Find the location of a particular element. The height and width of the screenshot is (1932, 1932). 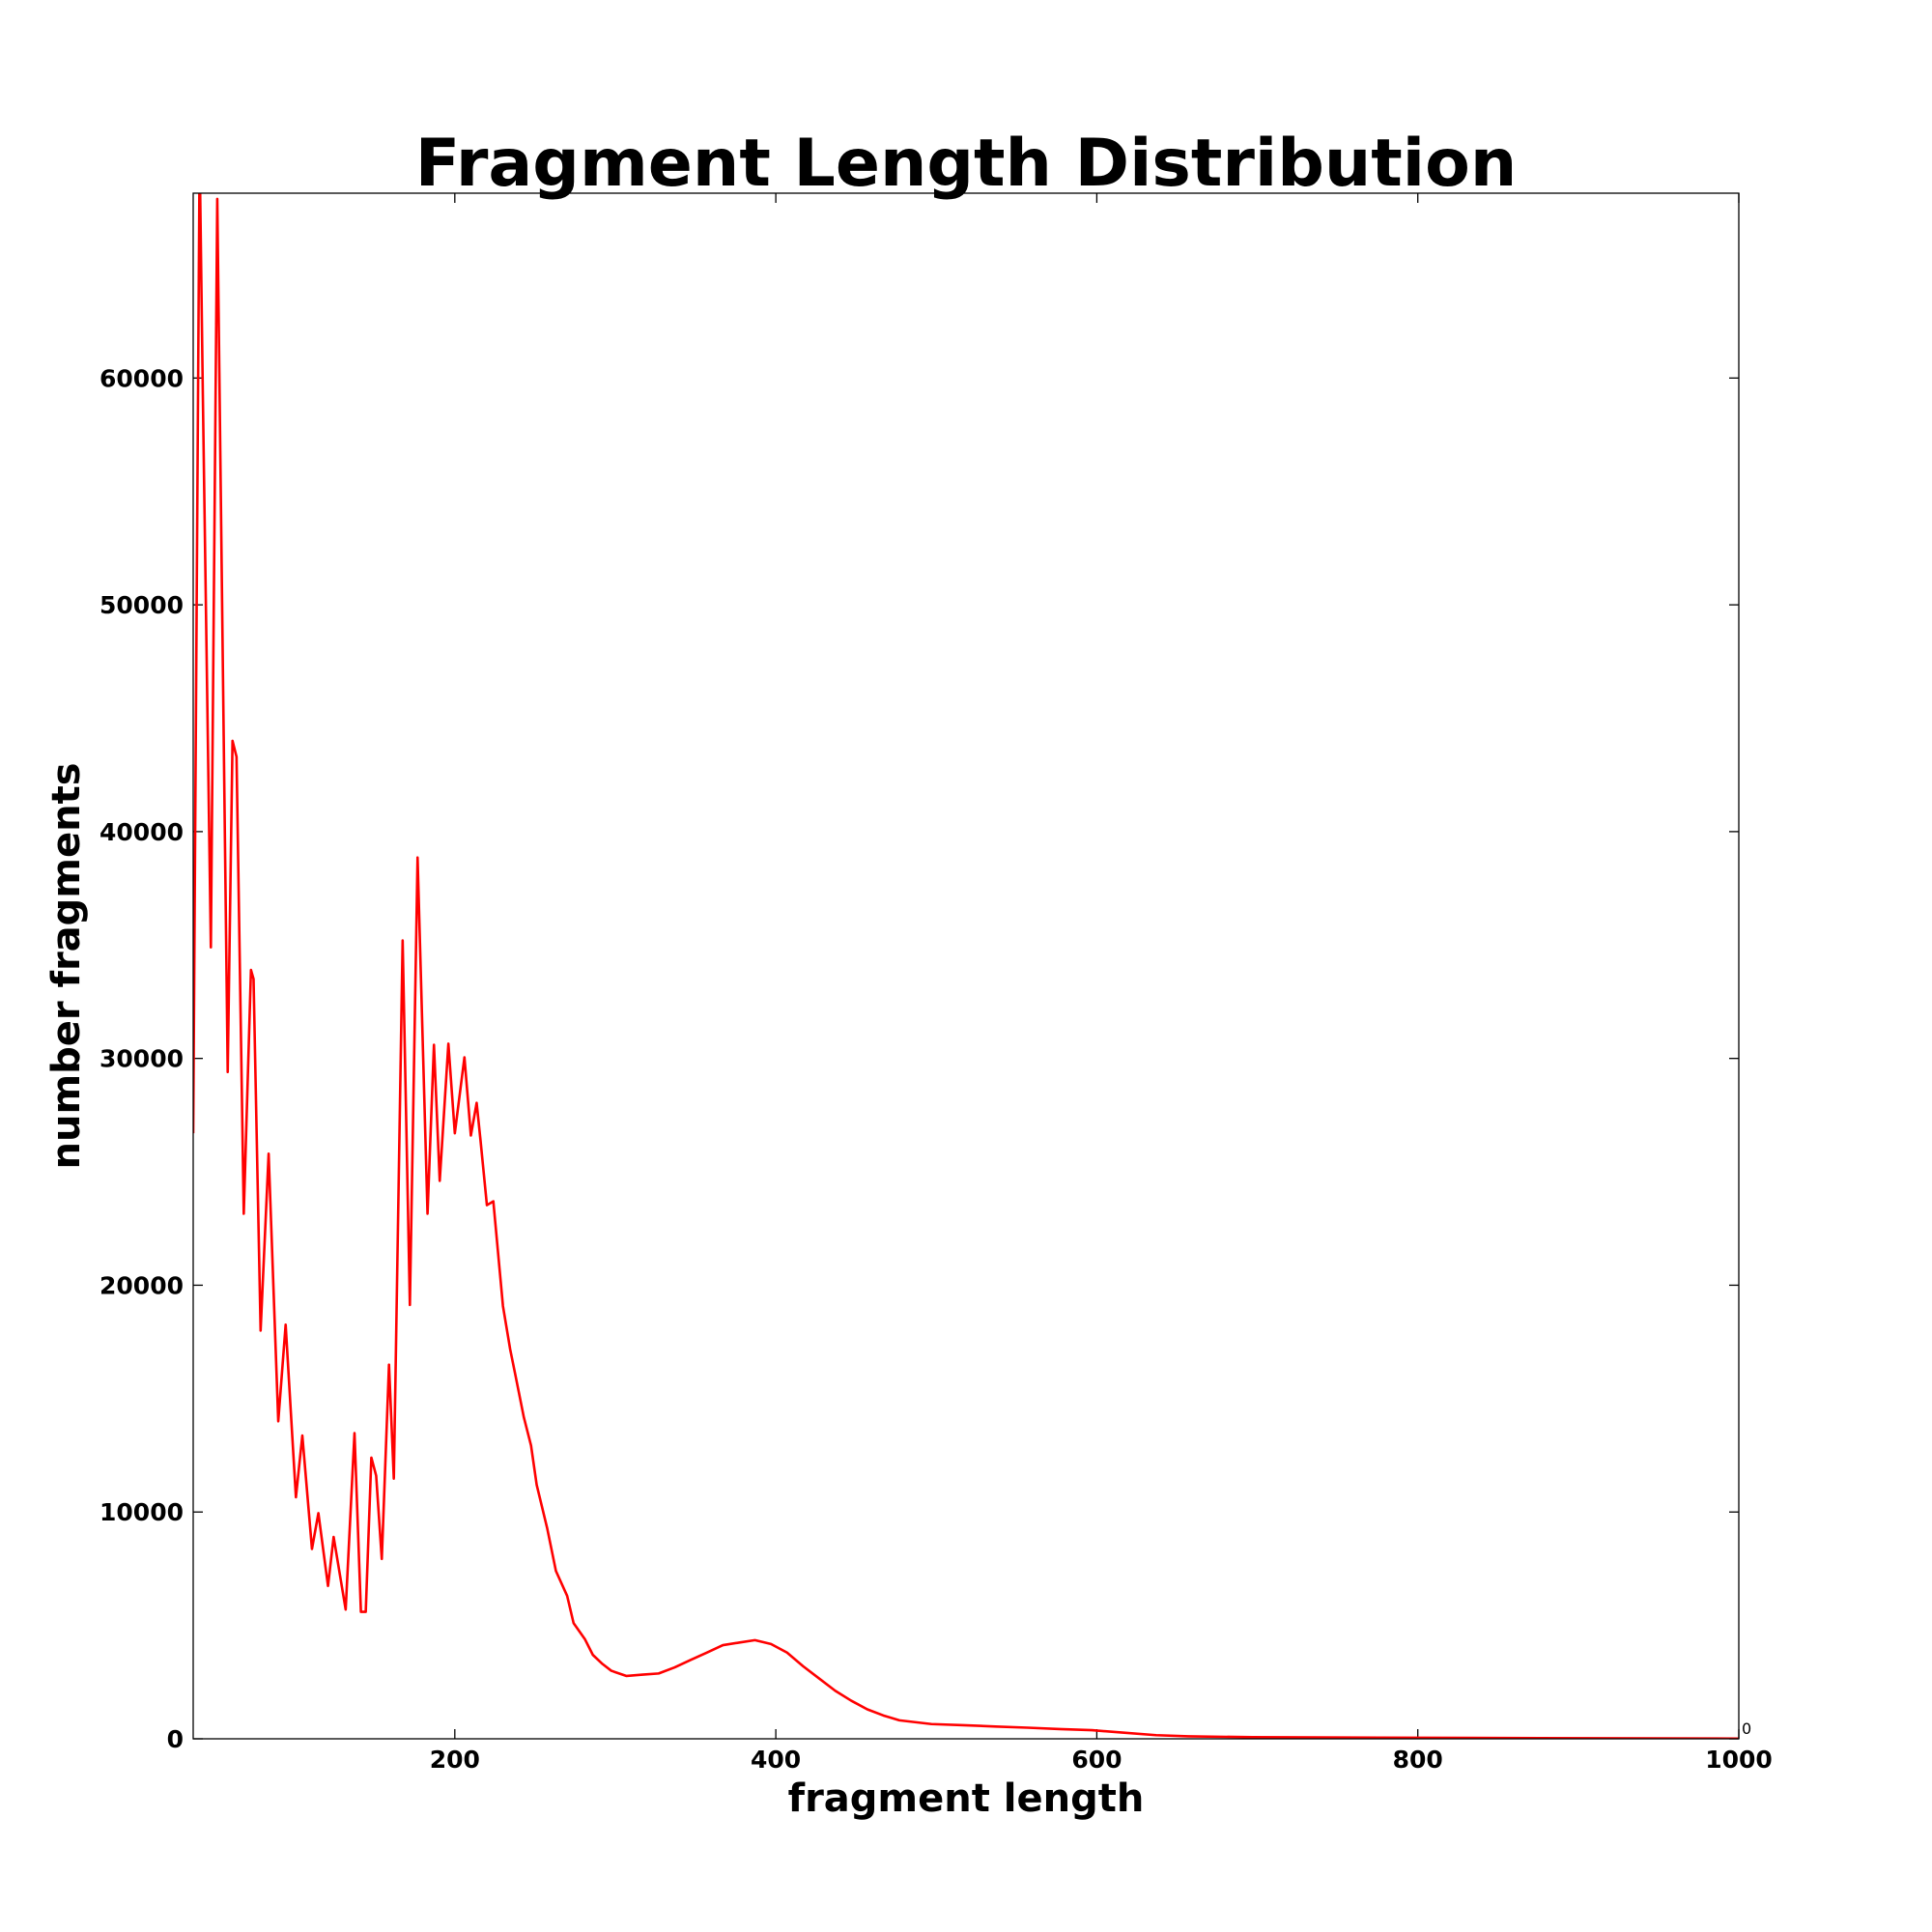

y-tick-label: 10000 is located at coordinates (141, 1512).